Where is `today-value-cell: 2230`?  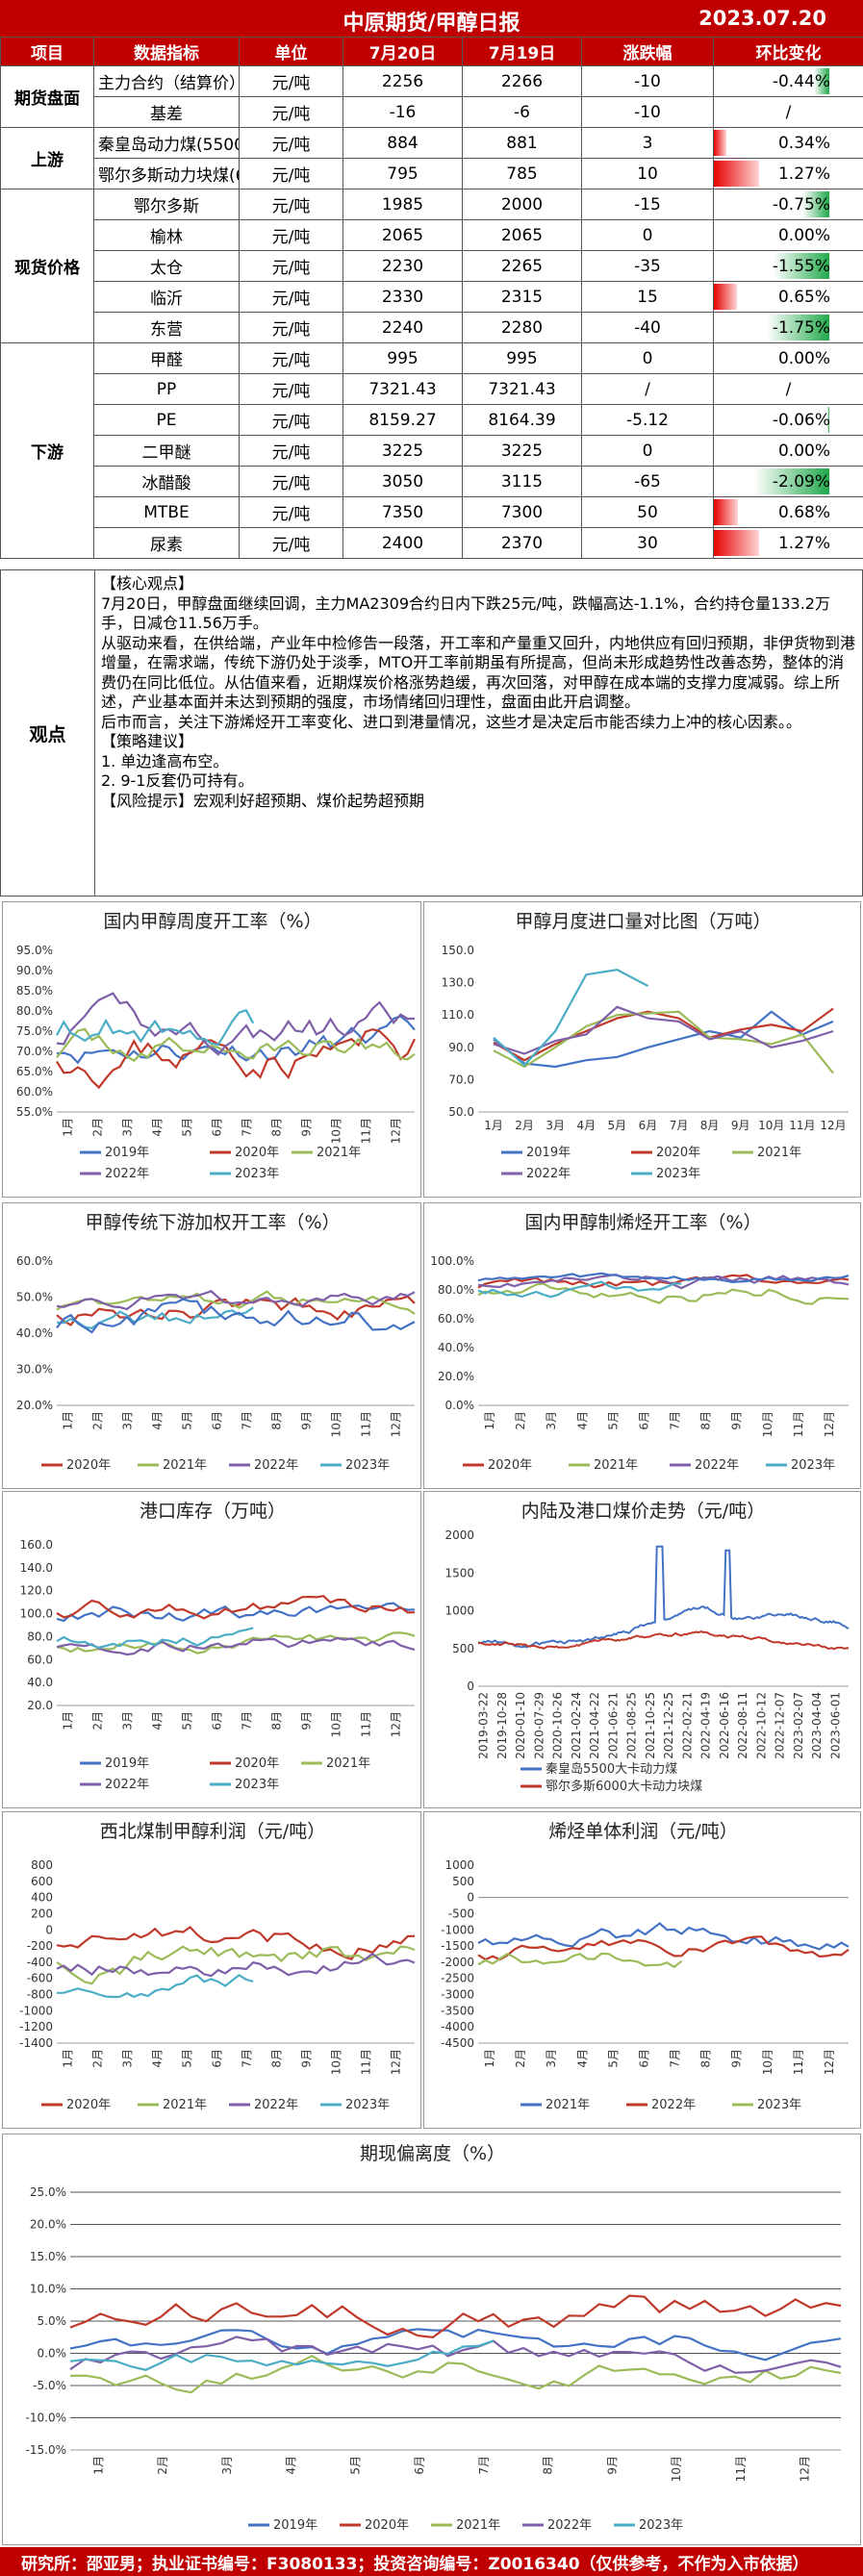 today-value-cell: 2230 is located at coordinates (403, 266).